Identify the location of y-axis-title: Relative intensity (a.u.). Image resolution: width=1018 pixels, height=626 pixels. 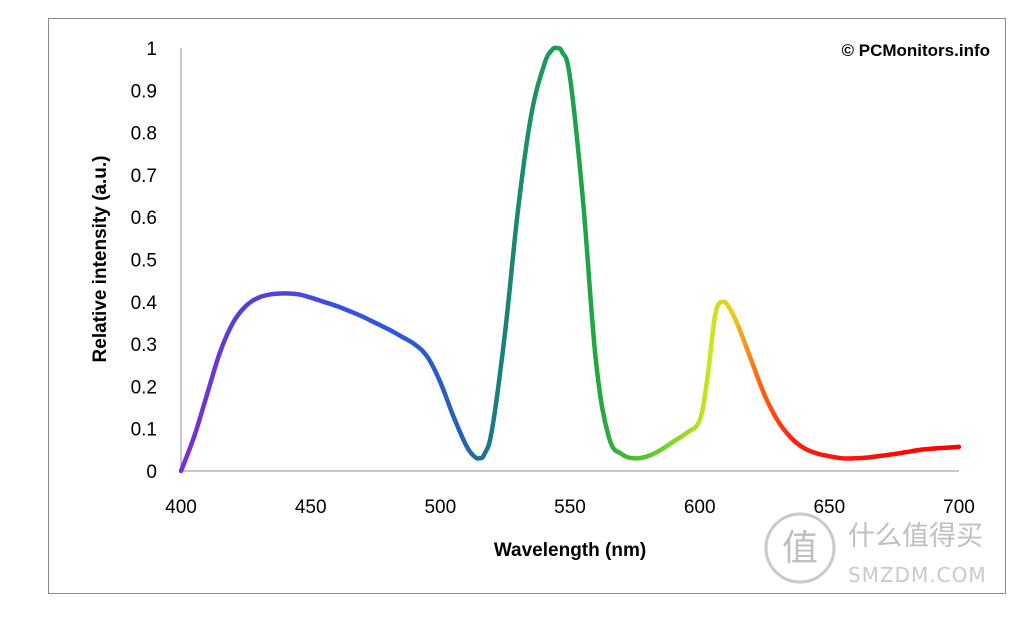
(100, 259).